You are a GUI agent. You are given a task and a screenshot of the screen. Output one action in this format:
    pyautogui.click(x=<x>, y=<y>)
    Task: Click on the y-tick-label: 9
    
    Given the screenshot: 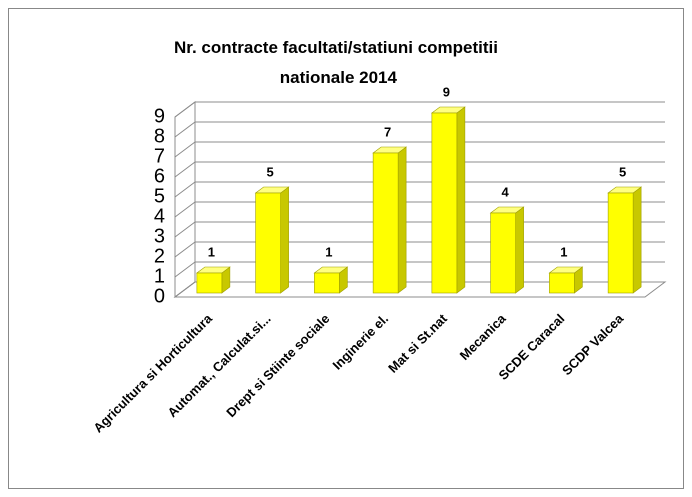 What is the action you would take?
    pyautogui.click(x=159, y=116)
    